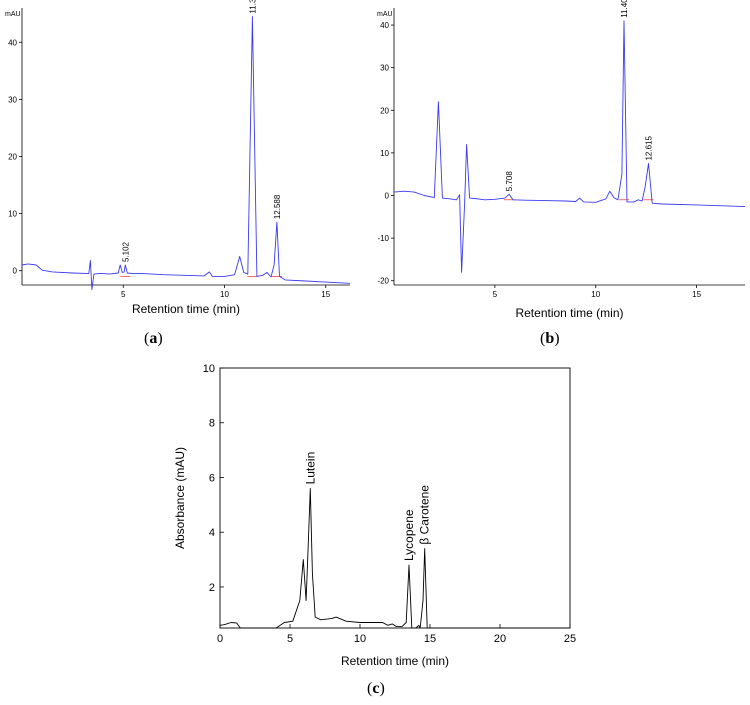  Describe the element at coordinates (153, 338) in the screenshot. I see `panel-label-a: (a)` at that location.